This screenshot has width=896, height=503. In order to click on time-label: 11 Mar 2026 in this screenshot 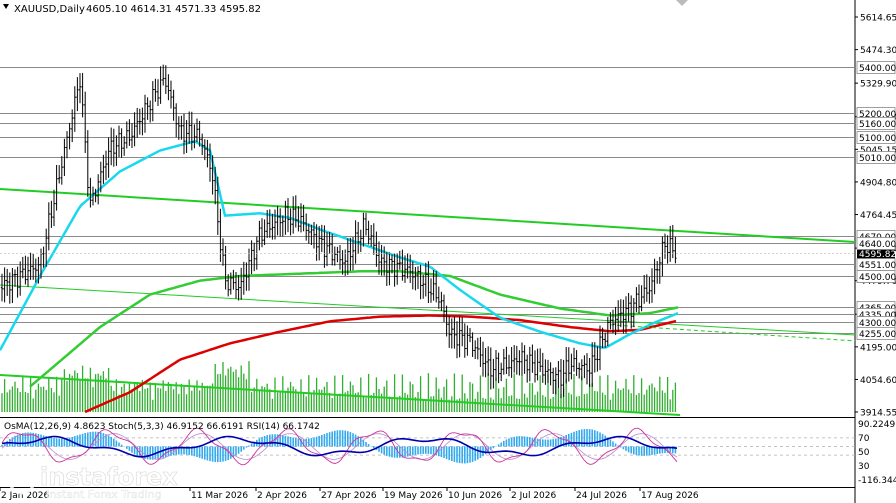, I will do `click(219, 496)`.